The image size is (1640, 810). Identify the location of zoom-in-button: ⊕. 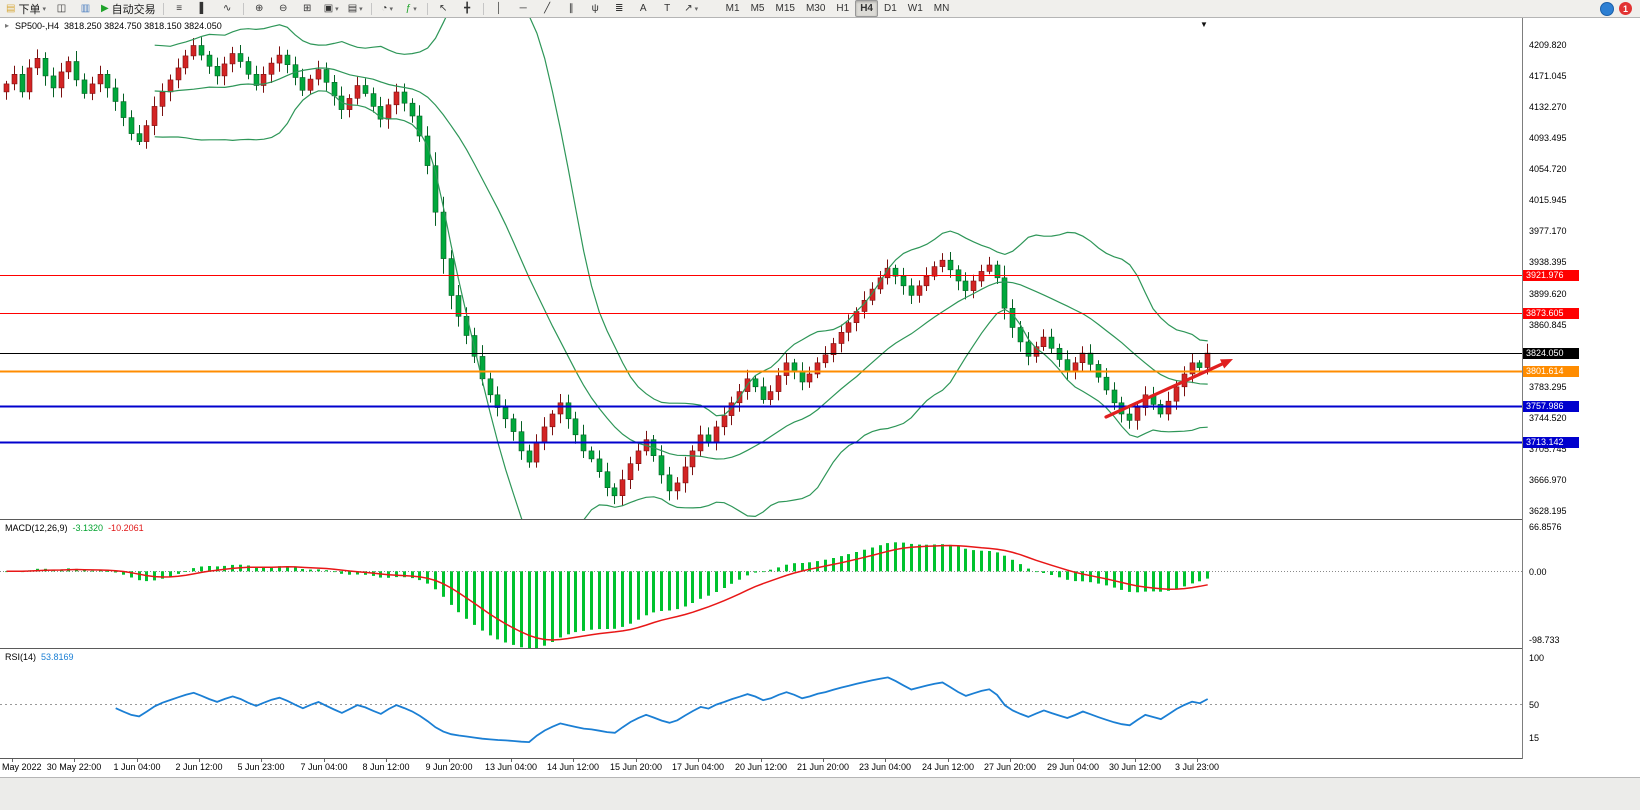
(259, 8).